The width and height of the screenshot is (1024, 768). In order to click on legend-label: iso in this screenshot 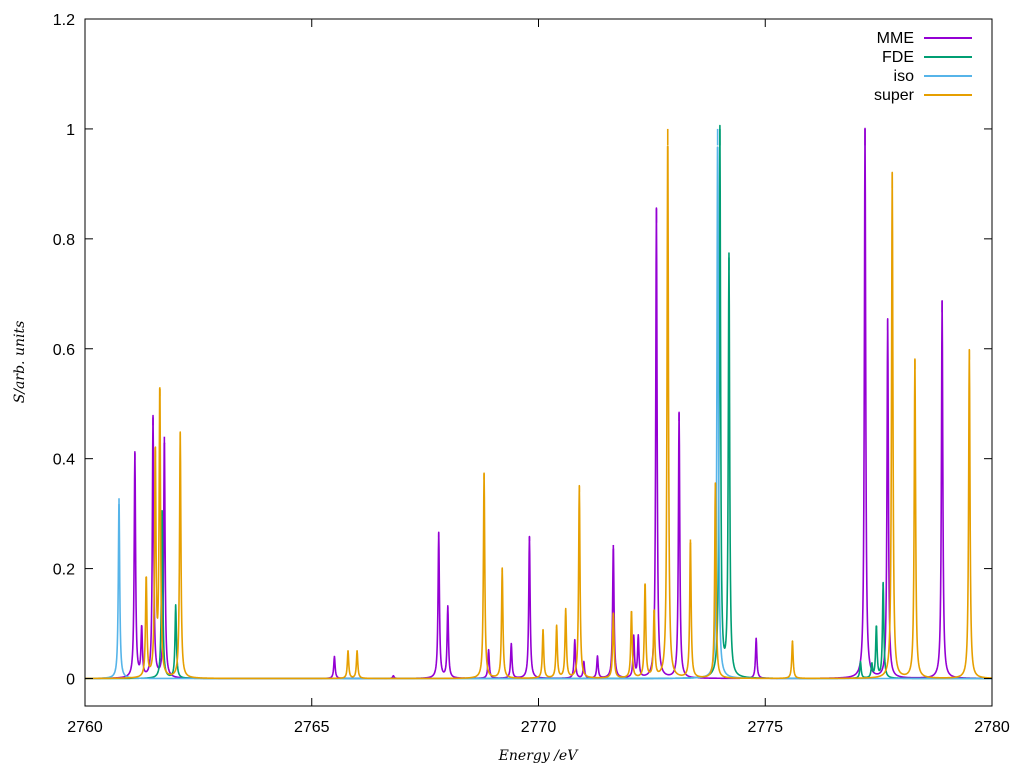, I will do `click(904, 76)`.